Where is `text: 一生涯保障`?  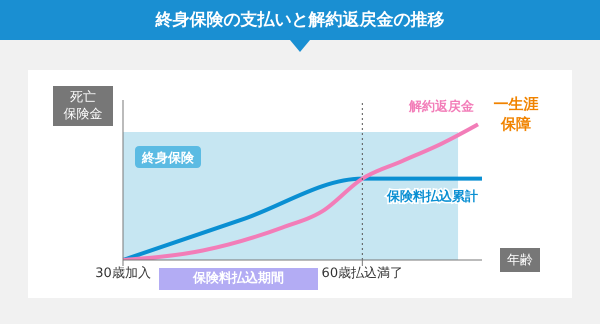 text: 一生涯保障 is located at coordinates (516, 114).